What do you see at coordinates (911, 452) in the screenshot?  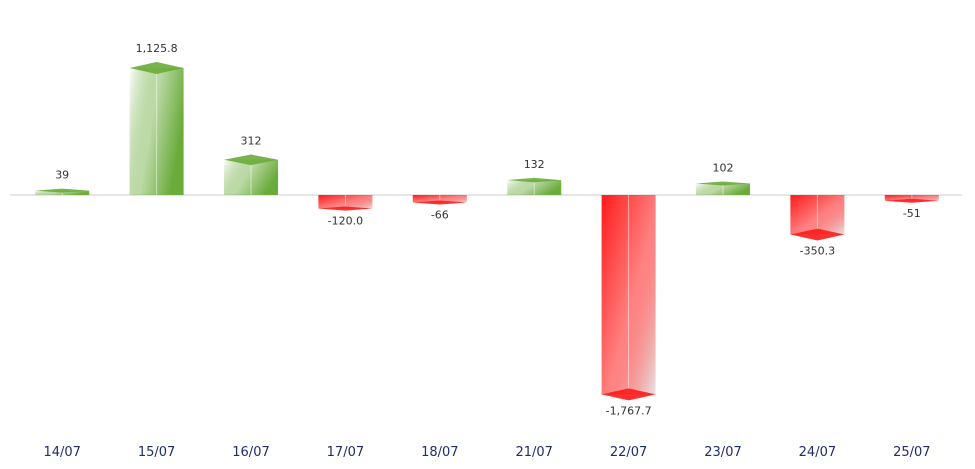 I see `x-tick-label: 25/07` at bounding box center [911, 452].